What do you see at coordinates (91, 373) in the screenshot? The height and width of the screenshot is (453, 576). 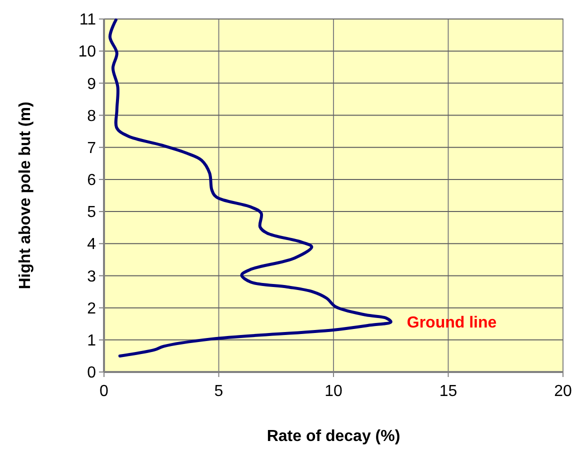 I see `y-tick-label: 0` at bounding box center [91, 373].